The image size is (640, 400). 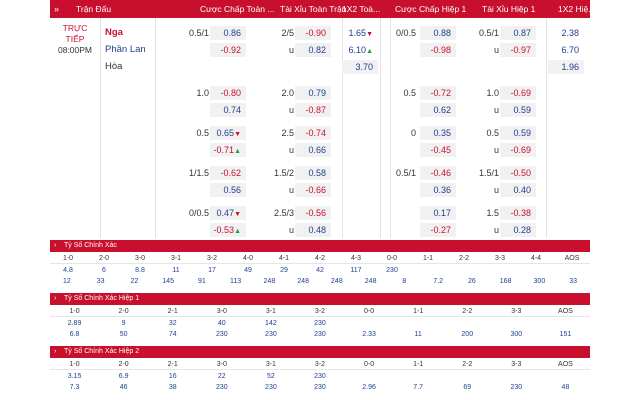 What do you see at coordinates (123, 334) in the screenshot?
I see `score-odds-bottom: 50` at bounding box center [123, 334].